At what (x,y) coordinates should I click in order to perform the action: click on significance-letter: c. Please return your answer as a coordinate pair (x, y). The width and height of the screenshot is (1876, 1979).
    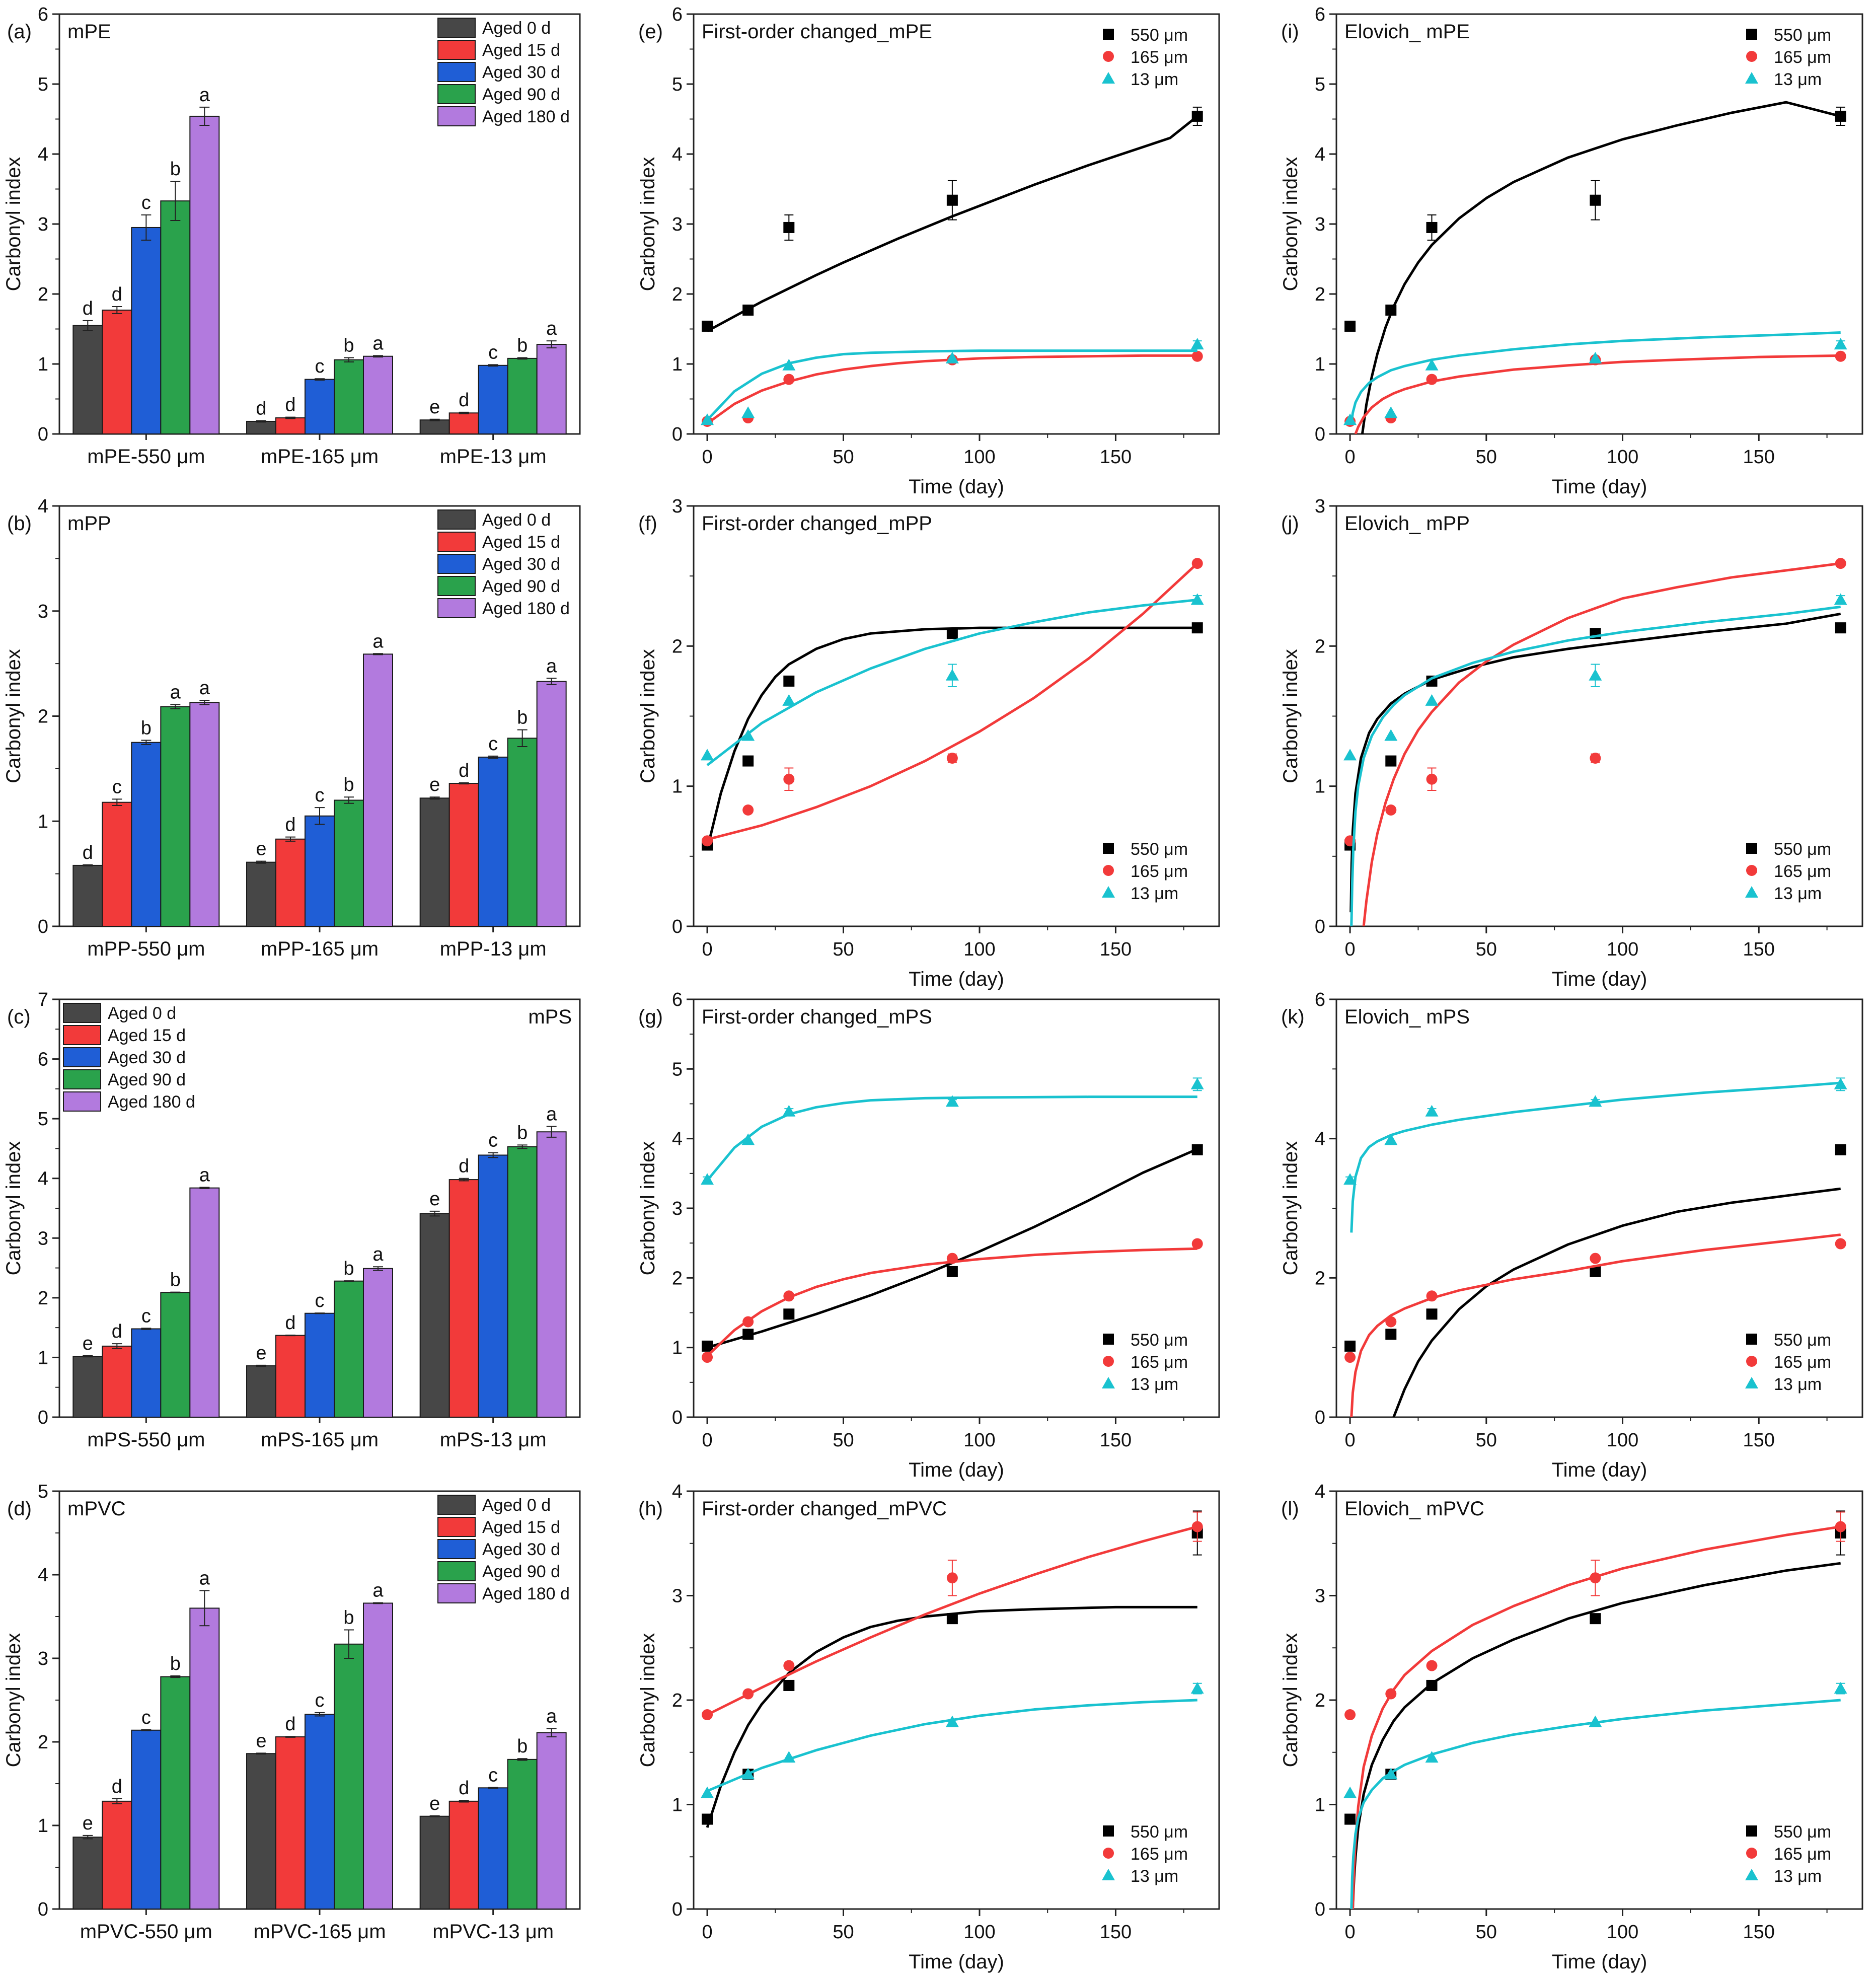
    Looking at the image, I should click on (493, 1140).